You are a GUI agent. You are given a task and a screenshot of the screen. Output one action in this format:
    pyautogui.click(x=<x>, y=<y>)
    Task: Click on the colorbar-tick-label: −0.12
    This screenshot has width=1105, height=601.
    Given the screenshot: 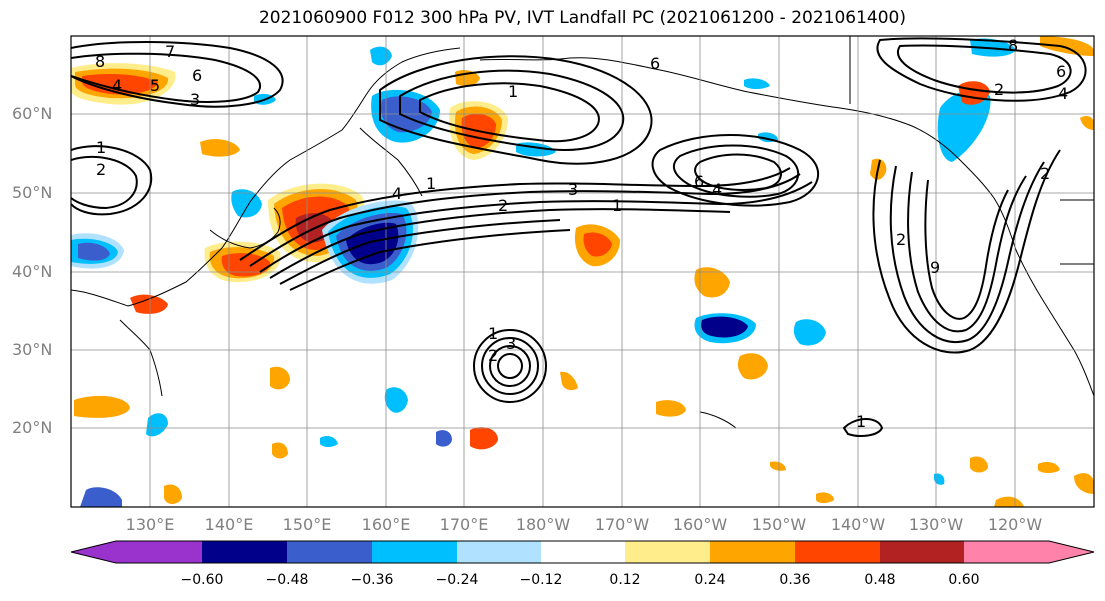 What is the action you would take?
    pyautogui.click(x=541, y=580)
    